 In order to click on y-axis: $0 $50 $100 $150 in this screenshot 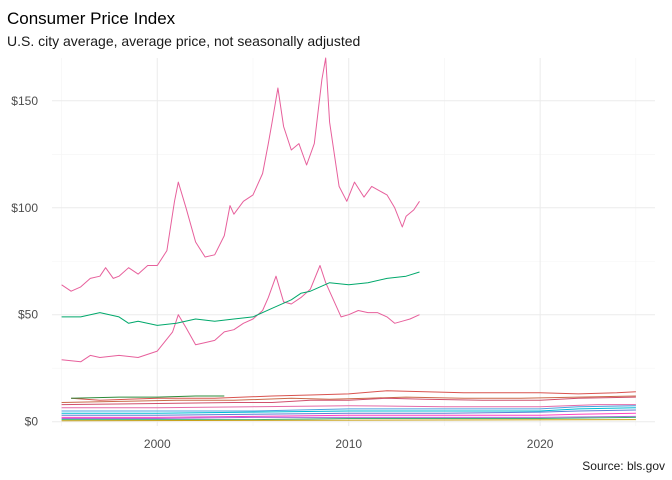, I will do `click(24, 261)`.